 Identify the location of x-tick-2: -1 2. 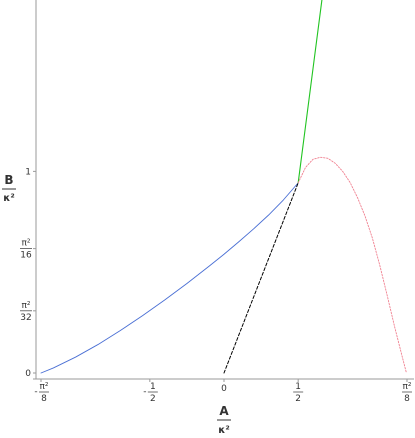
(150, 391).